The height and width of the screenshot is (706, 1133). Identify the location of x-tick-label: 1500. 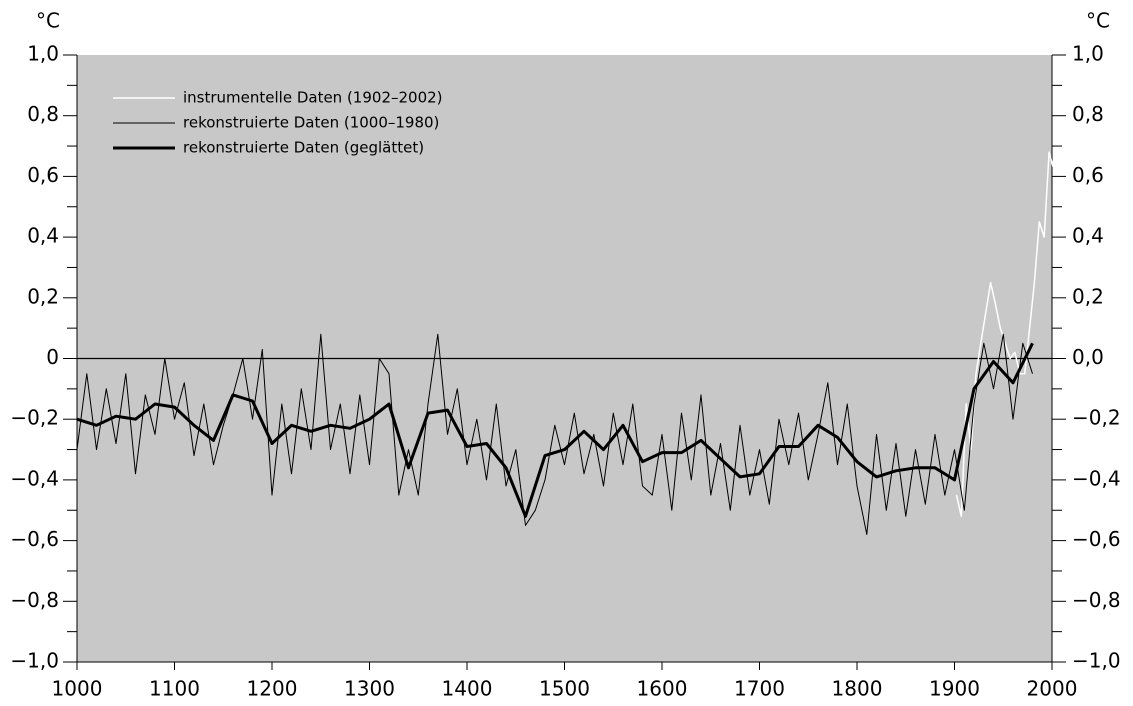
(564, 689).